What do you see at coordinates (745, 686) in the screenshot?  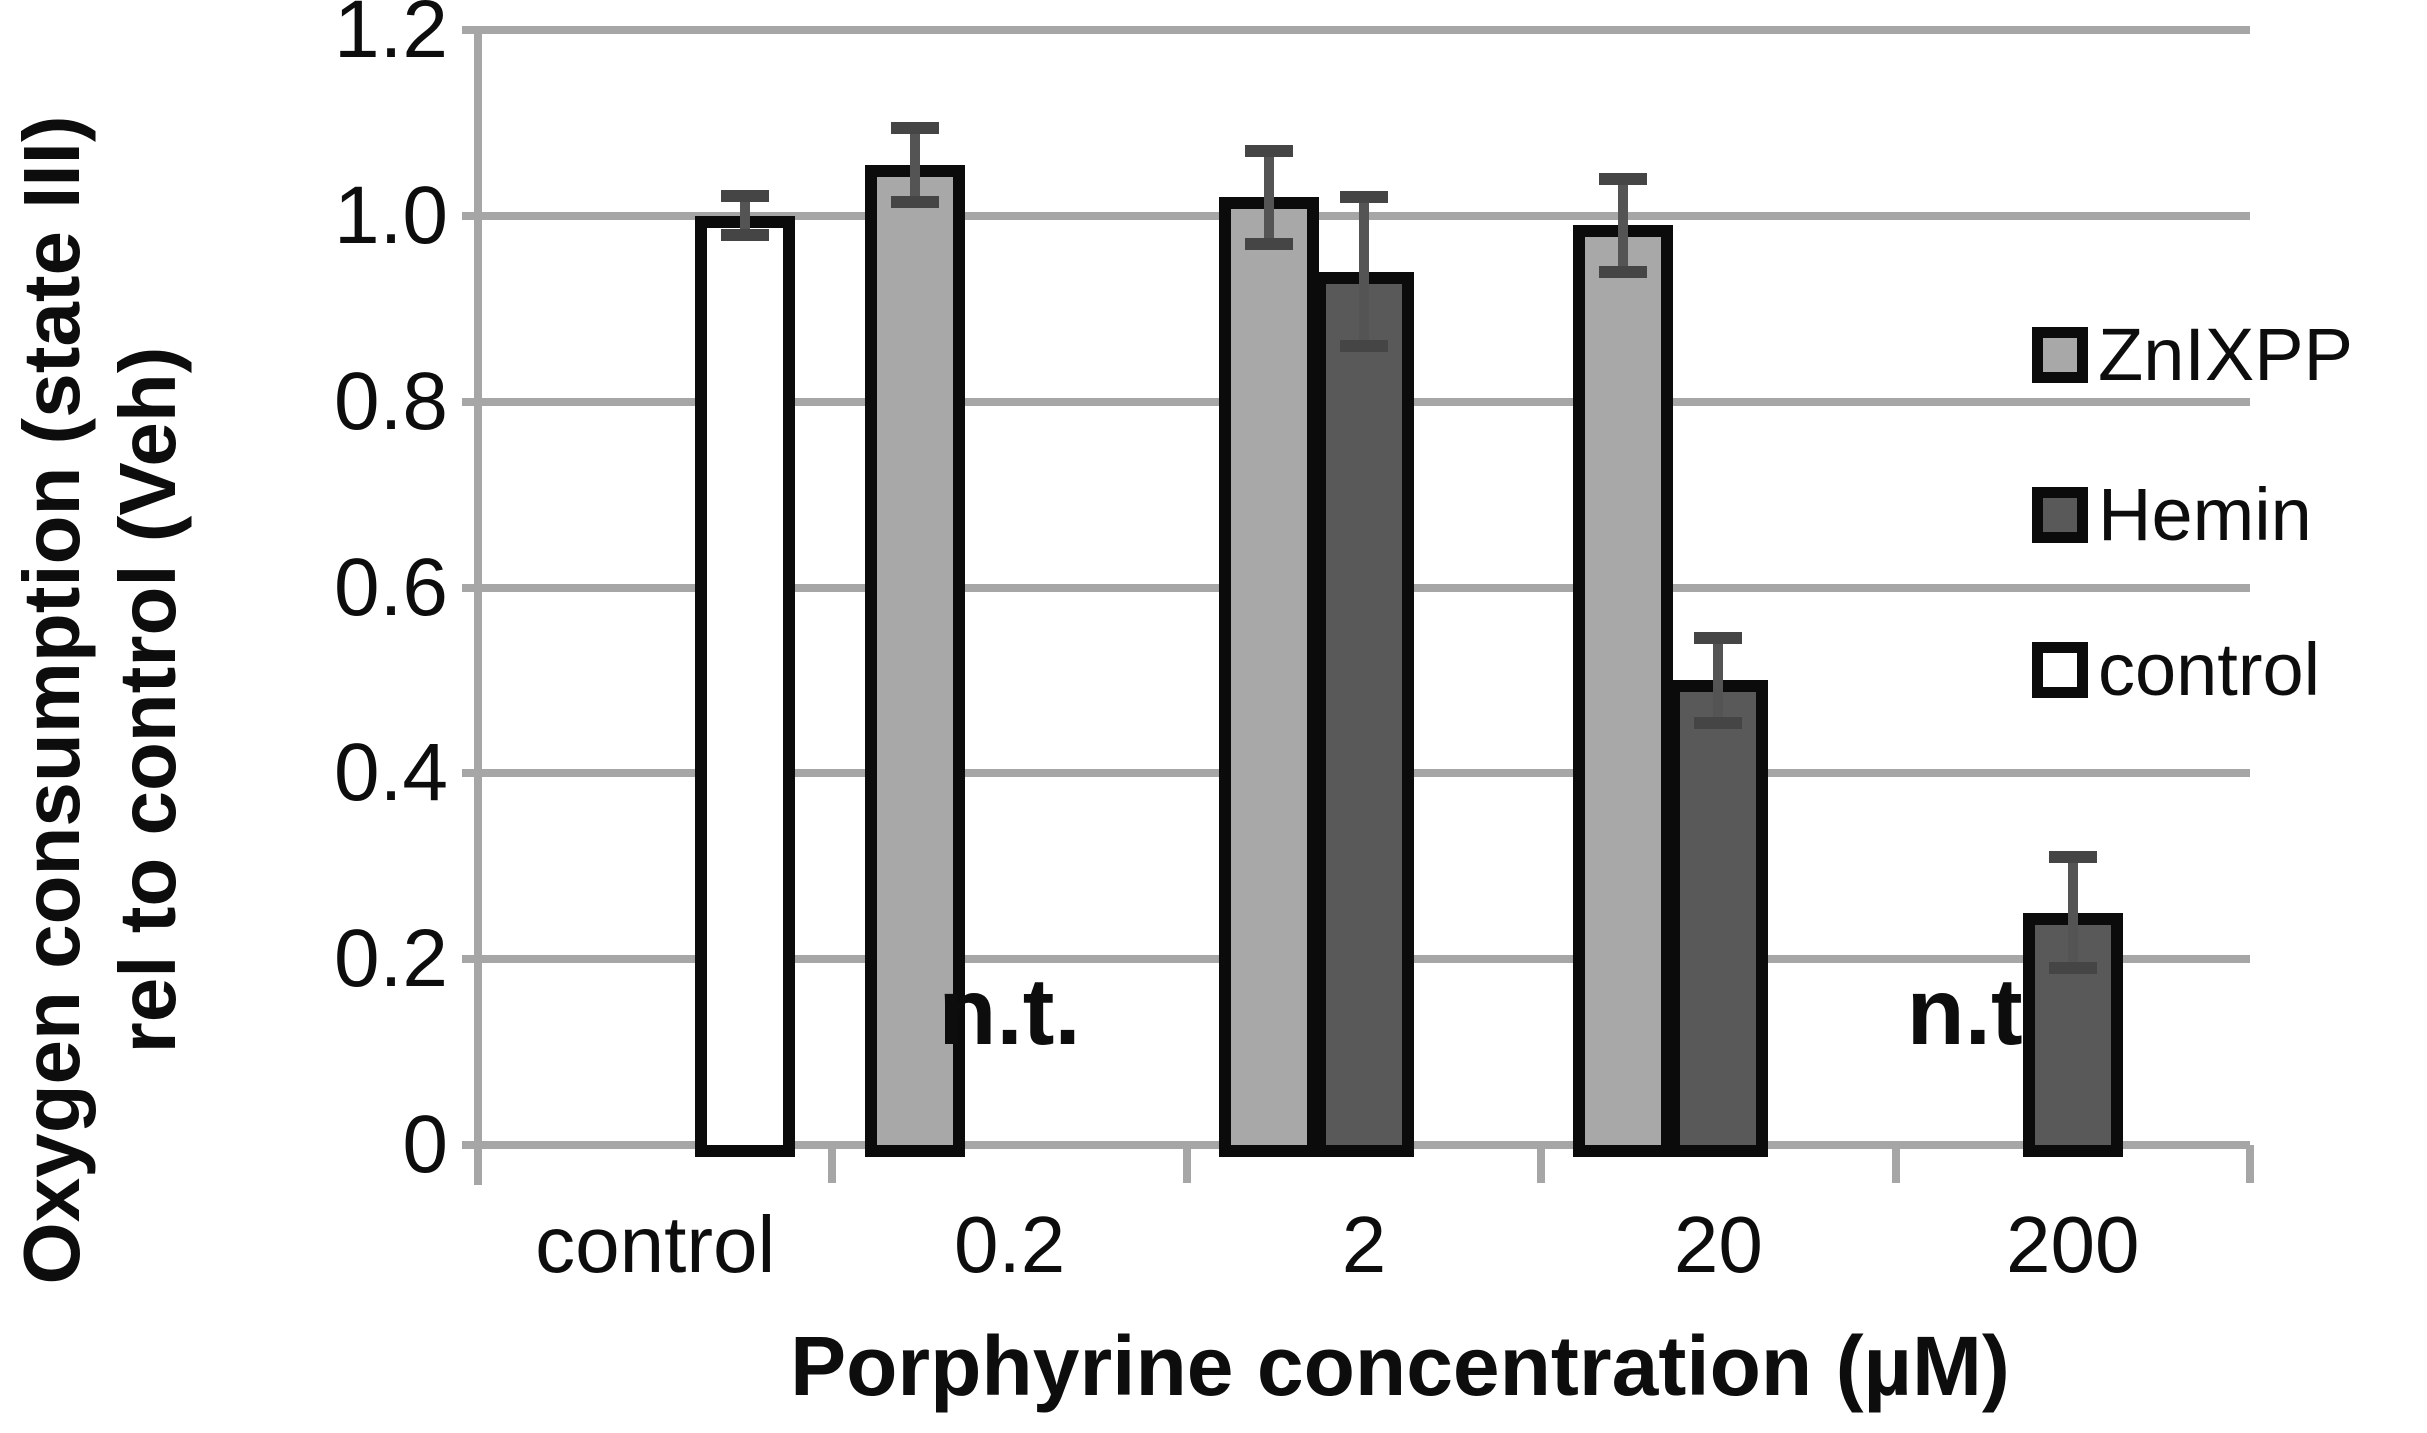 I see `bar-control-control` at bounding box center [745, 686].